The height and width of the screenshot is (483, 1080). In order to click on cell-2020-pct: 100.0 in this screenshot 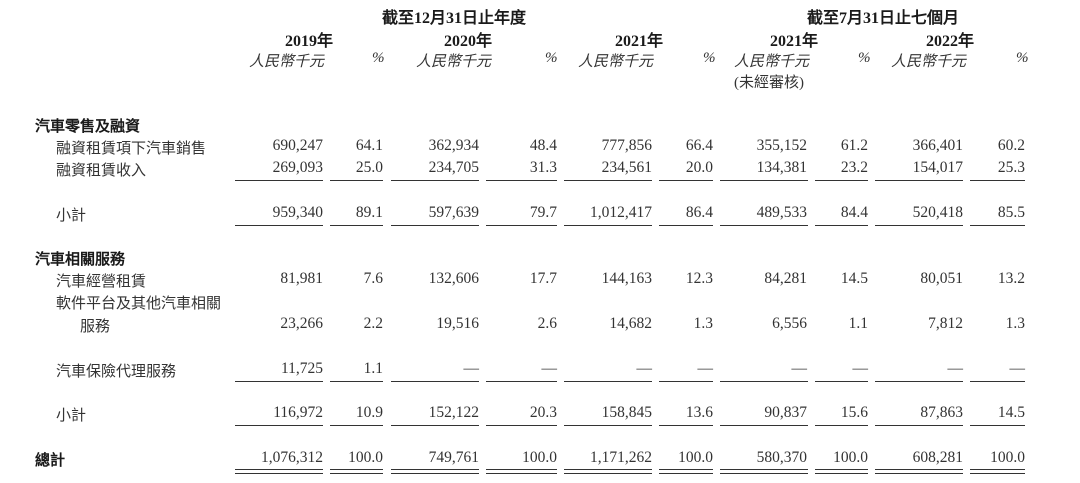, I will do `click(539, 457)`.